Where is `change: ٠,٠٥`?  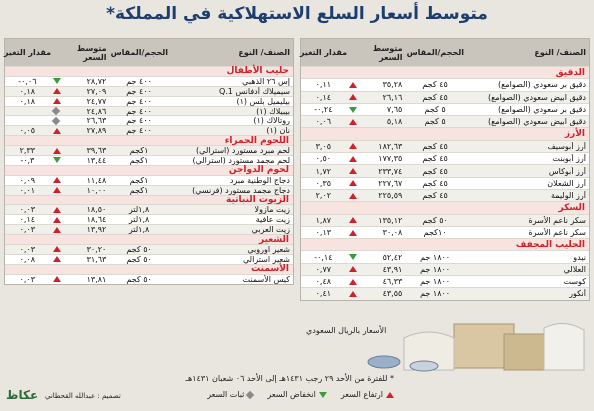 change: ٠,٠٥ is located at coordinates (27, 131).